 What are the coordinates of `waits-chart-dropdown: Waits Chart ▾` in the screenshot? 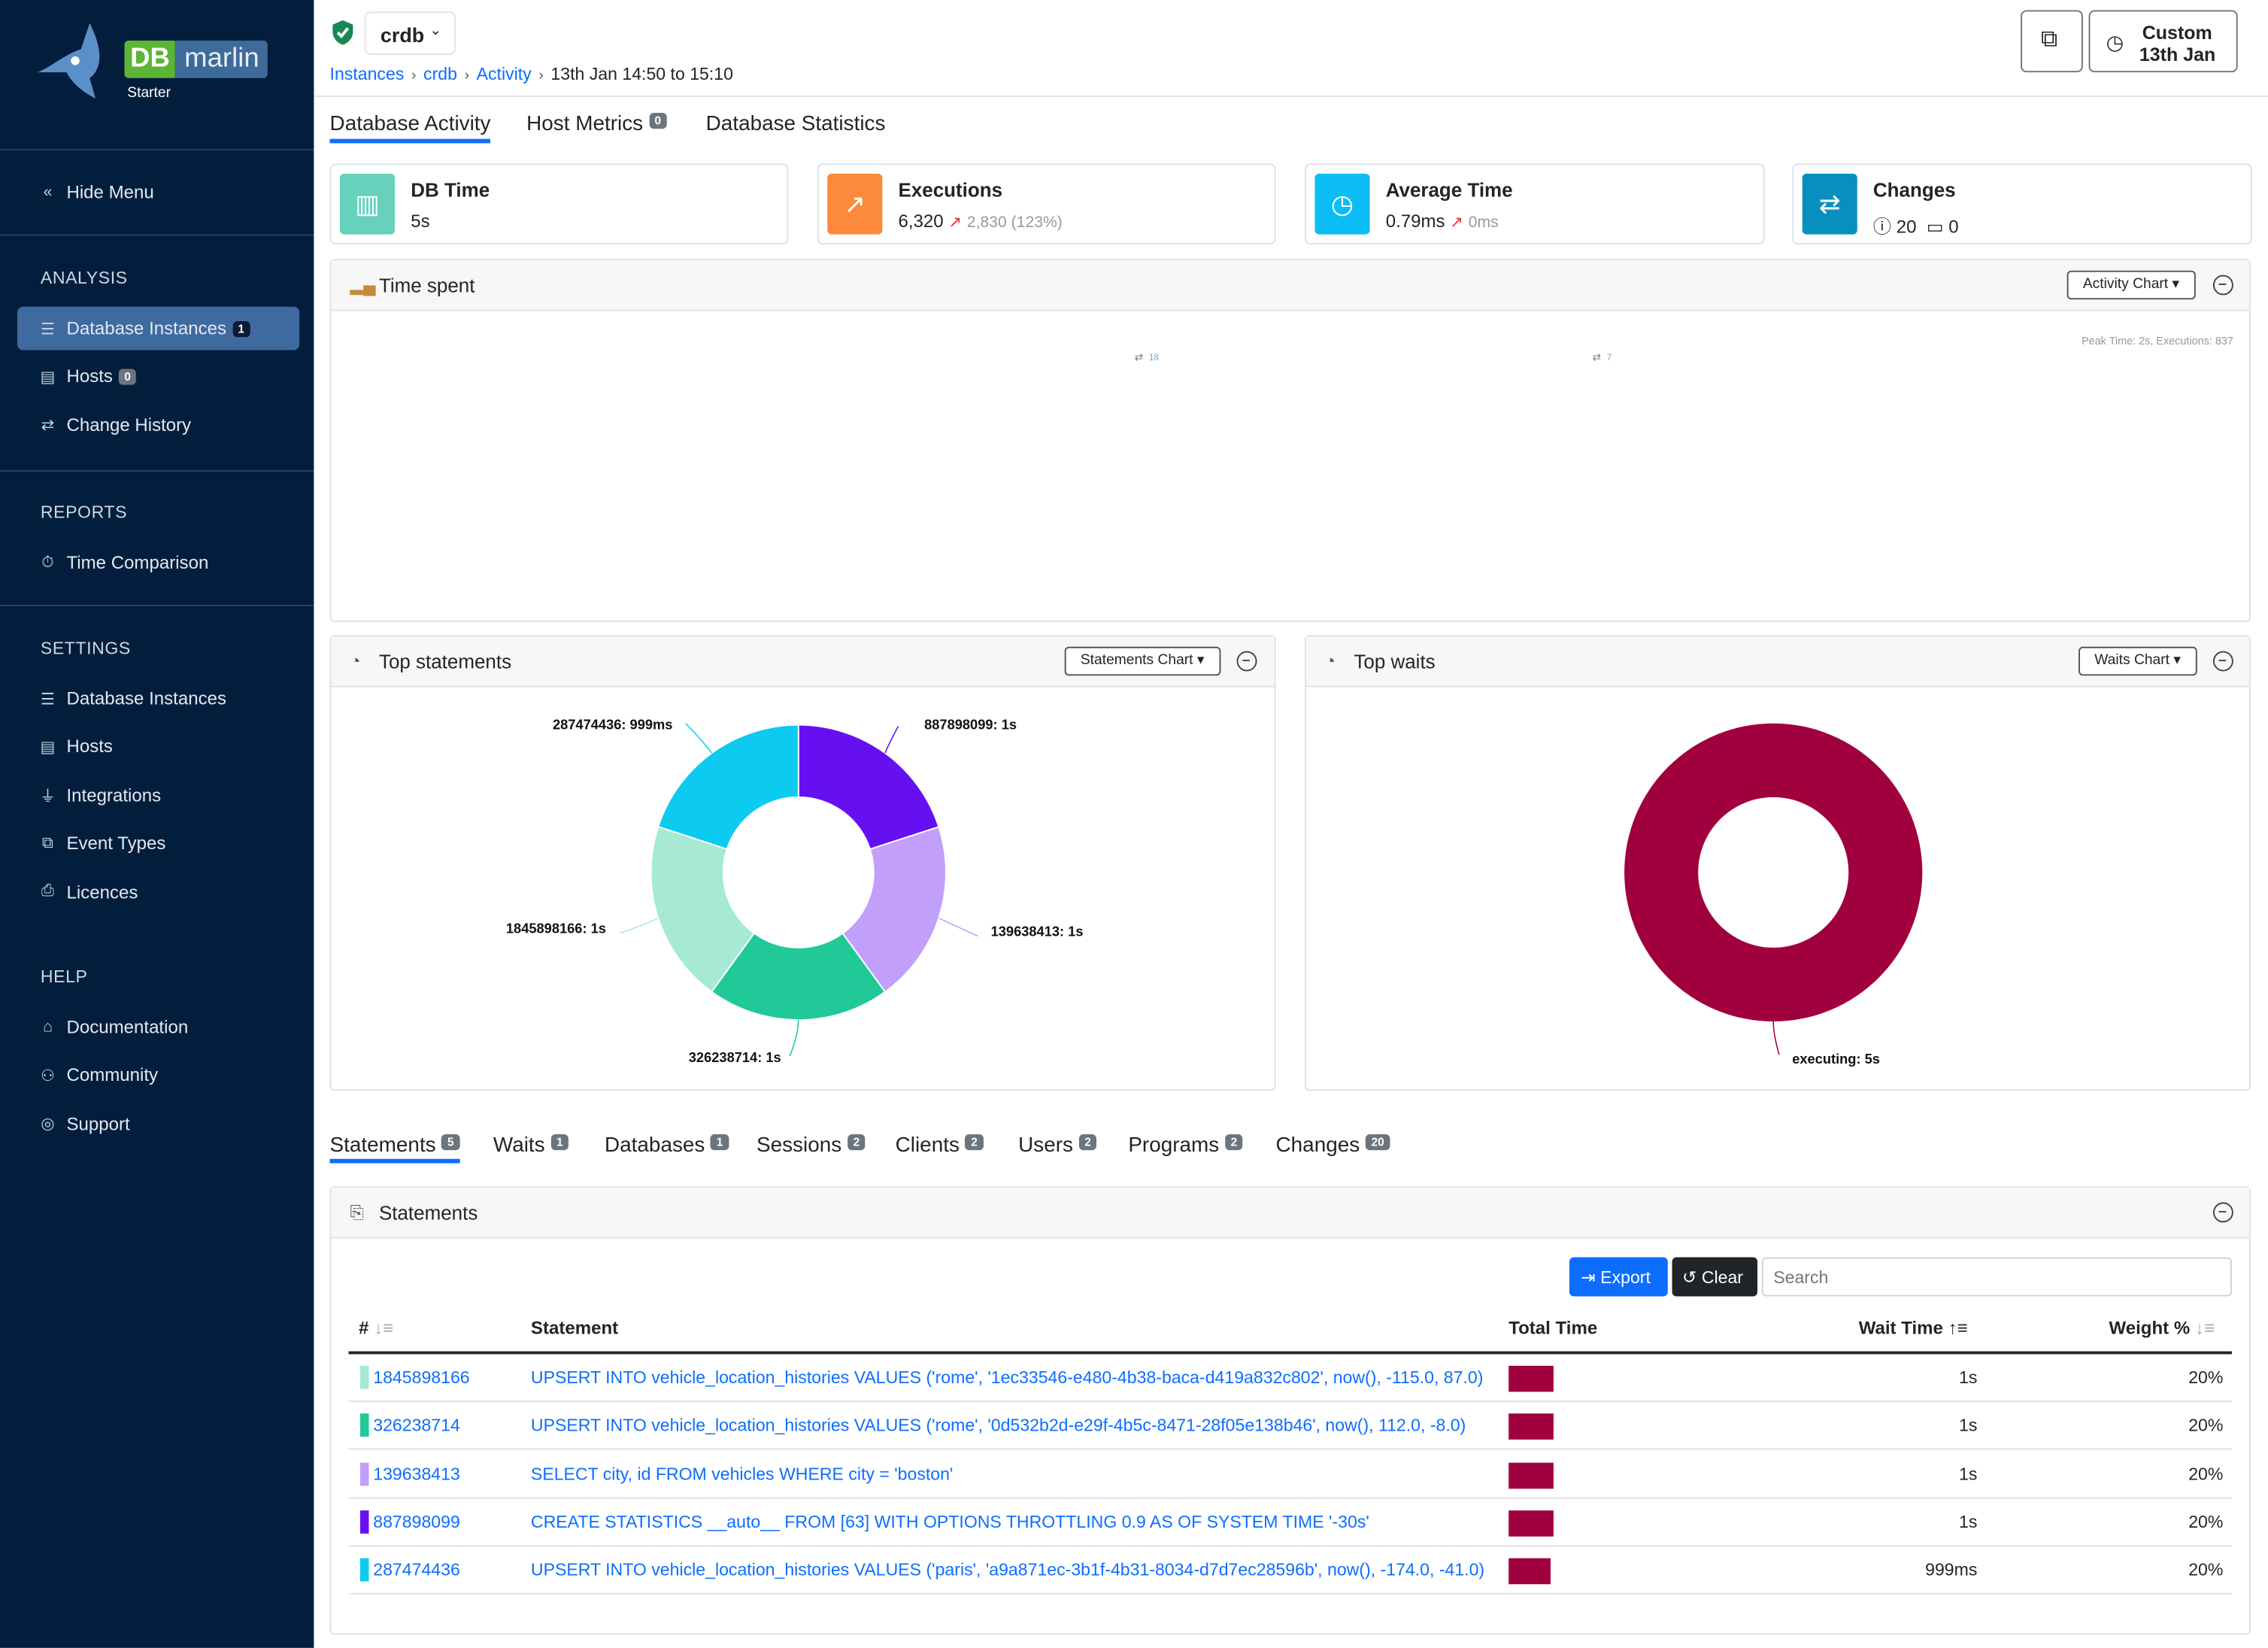 It's located at (2137, 661).